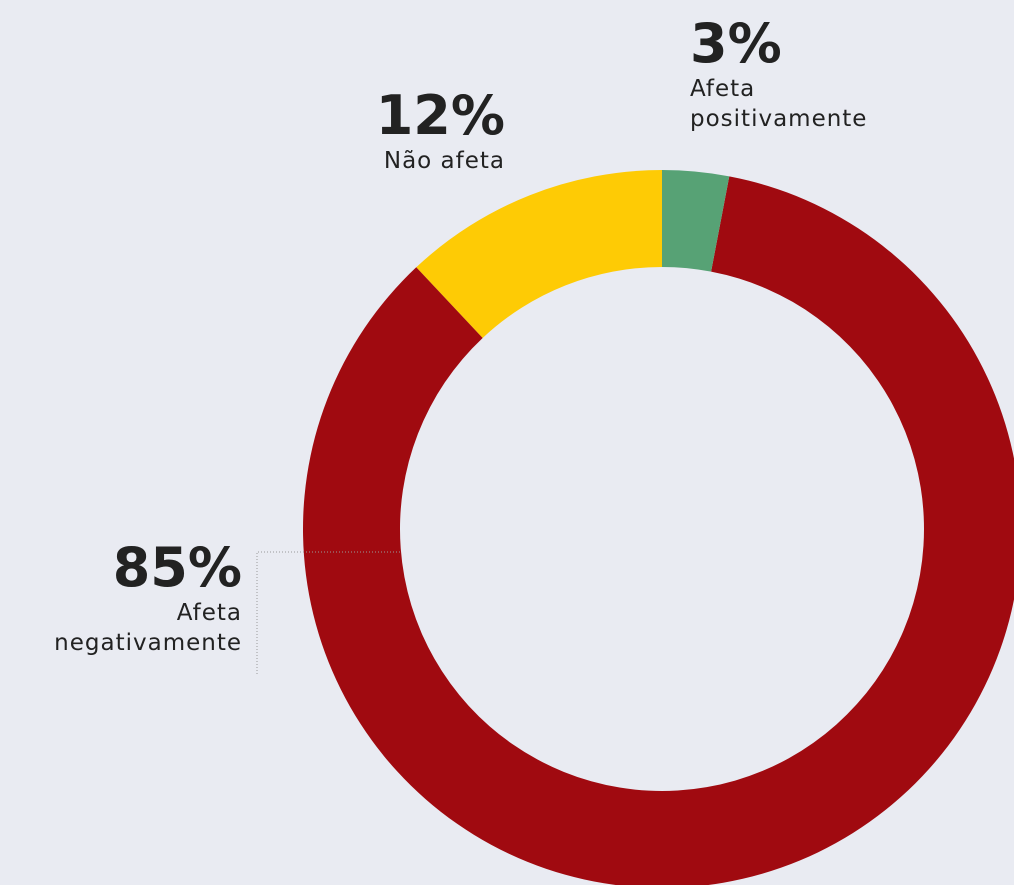 The image size is (1014, 885). What do you see at coordinates (328, 613) in the screenshot?
I see `leader-line` at bounding box center [328, 613].